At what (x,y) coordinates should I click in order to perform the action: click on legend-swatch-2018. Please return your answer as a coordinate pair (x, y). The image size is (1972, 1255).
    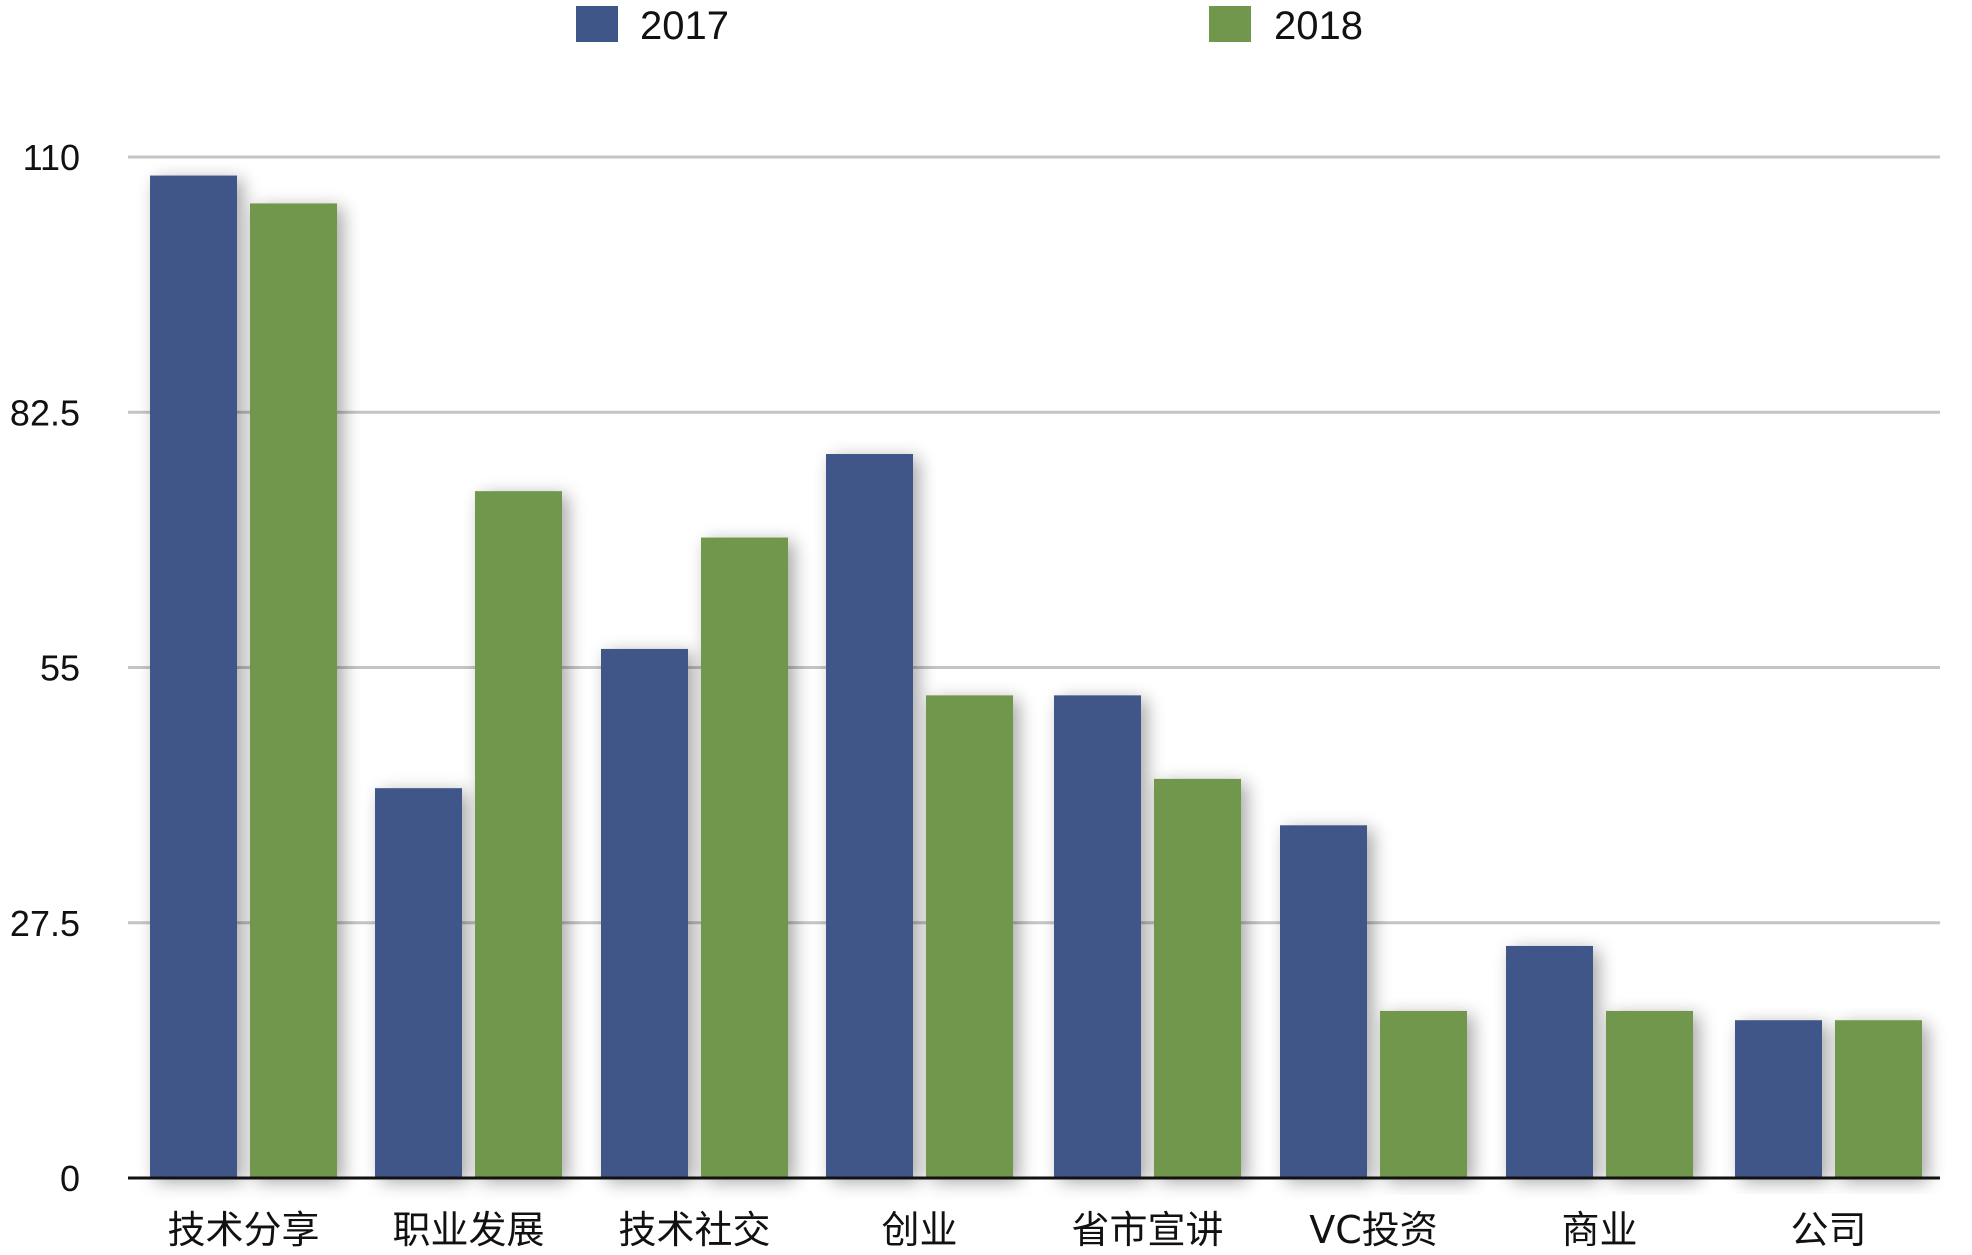
    Looking at the image, I should click on (1230, 24).